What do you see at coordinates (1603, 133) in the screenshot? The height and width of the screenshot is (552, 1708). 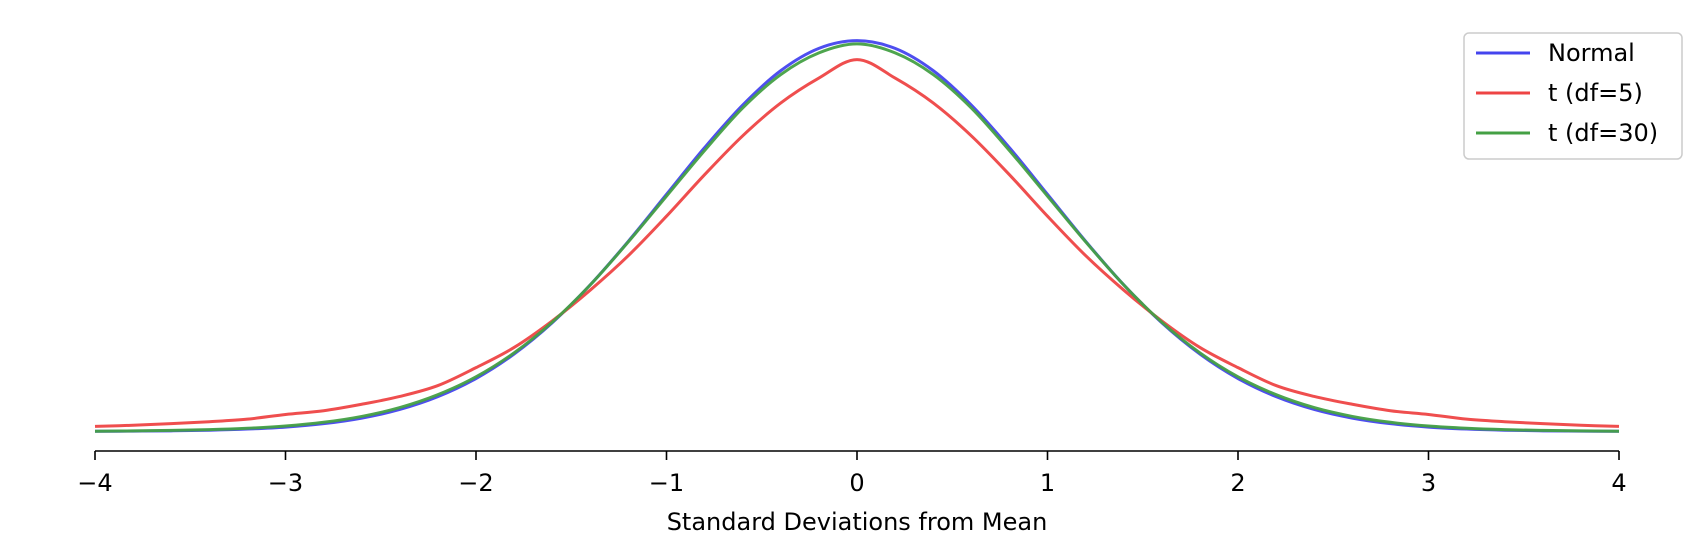 I see `legend-label-2: t (df=30)` at bounding box center [1603, 133].